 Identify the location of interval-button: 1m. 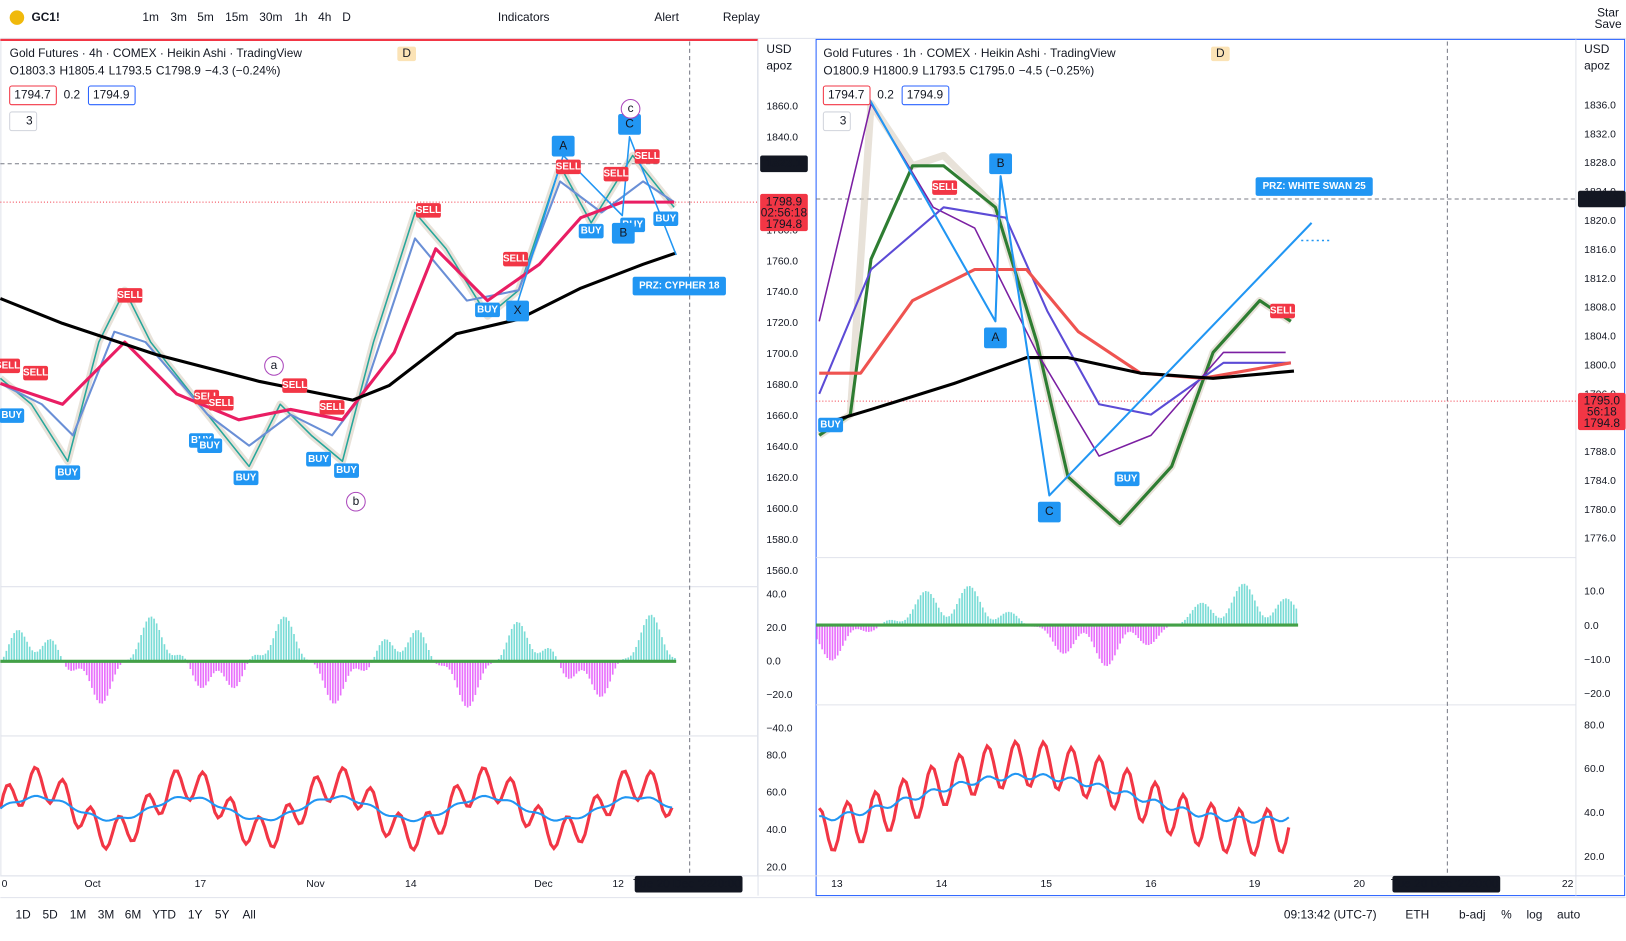
(150, 17).